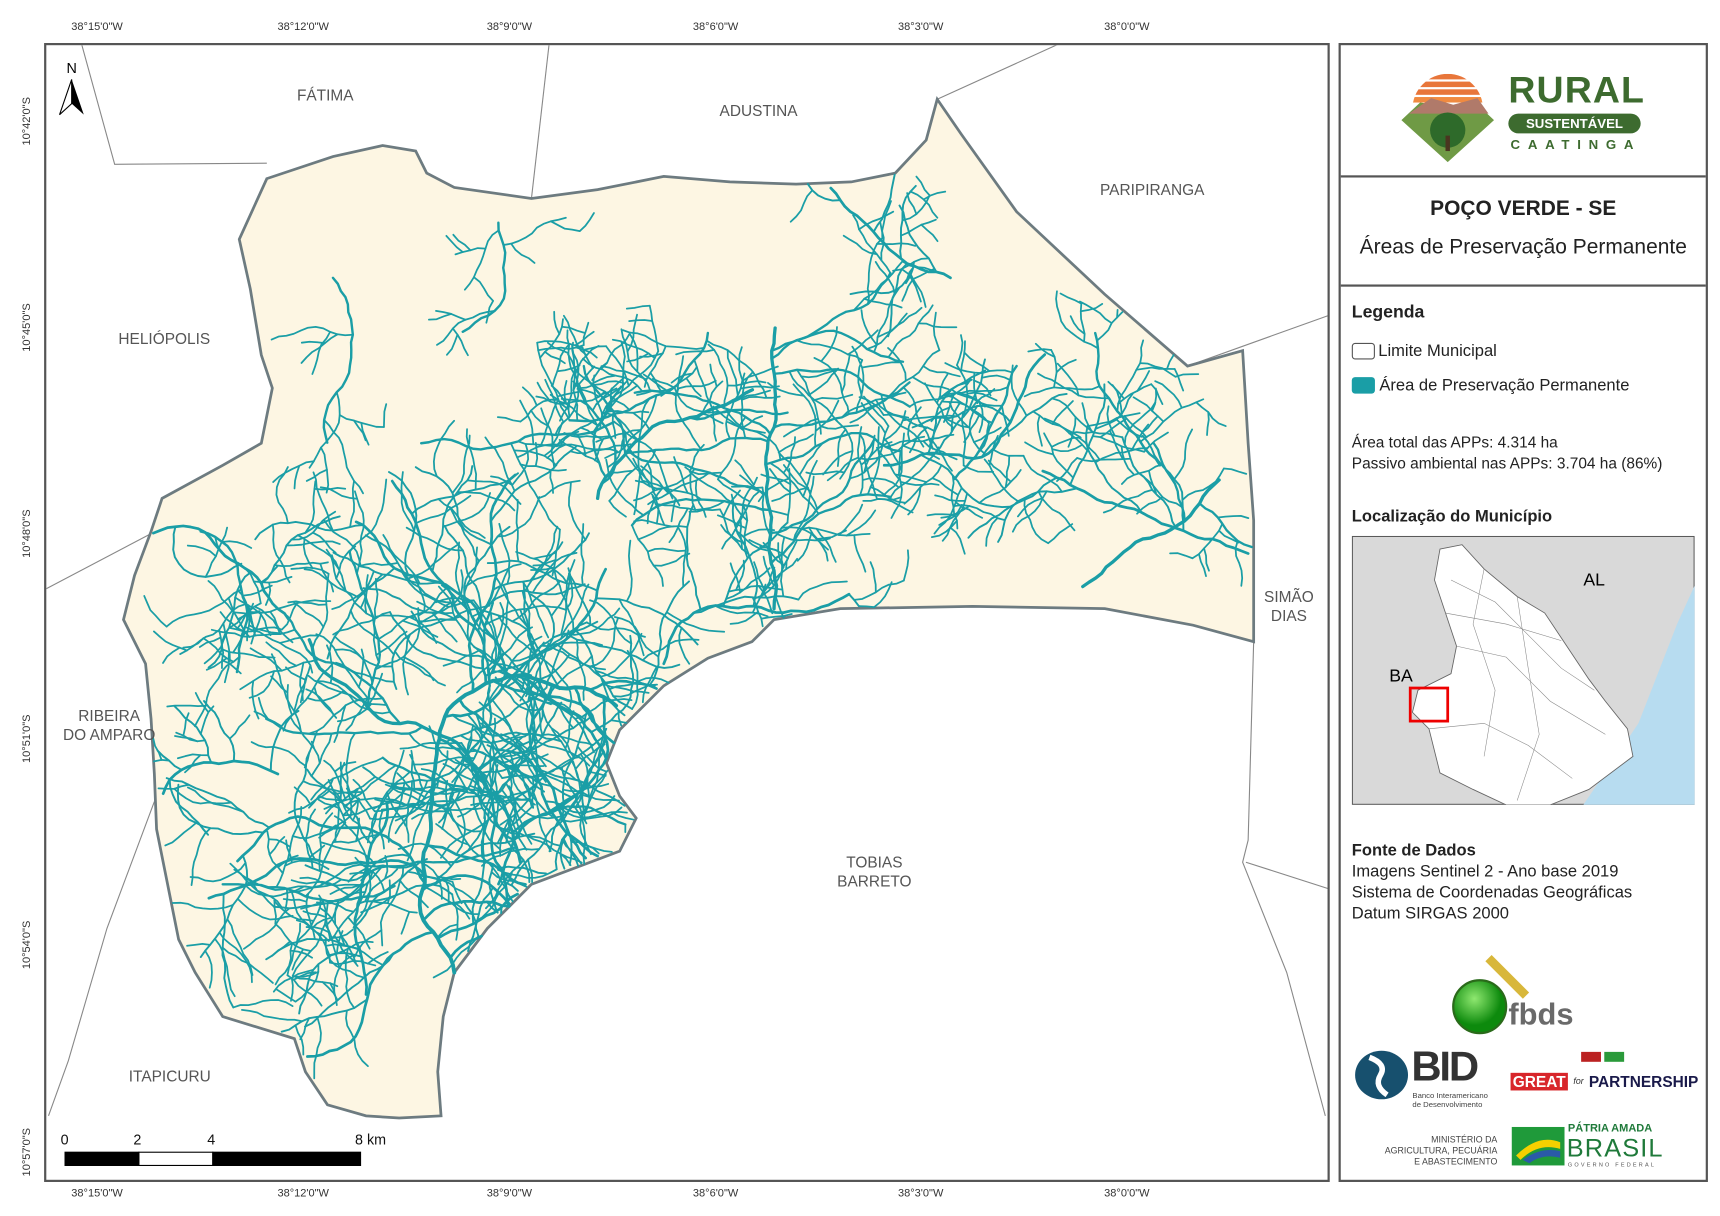  Describe the element at coordinates (211, 1139) in the screenshot. I see `scale-label: 4` at that location.